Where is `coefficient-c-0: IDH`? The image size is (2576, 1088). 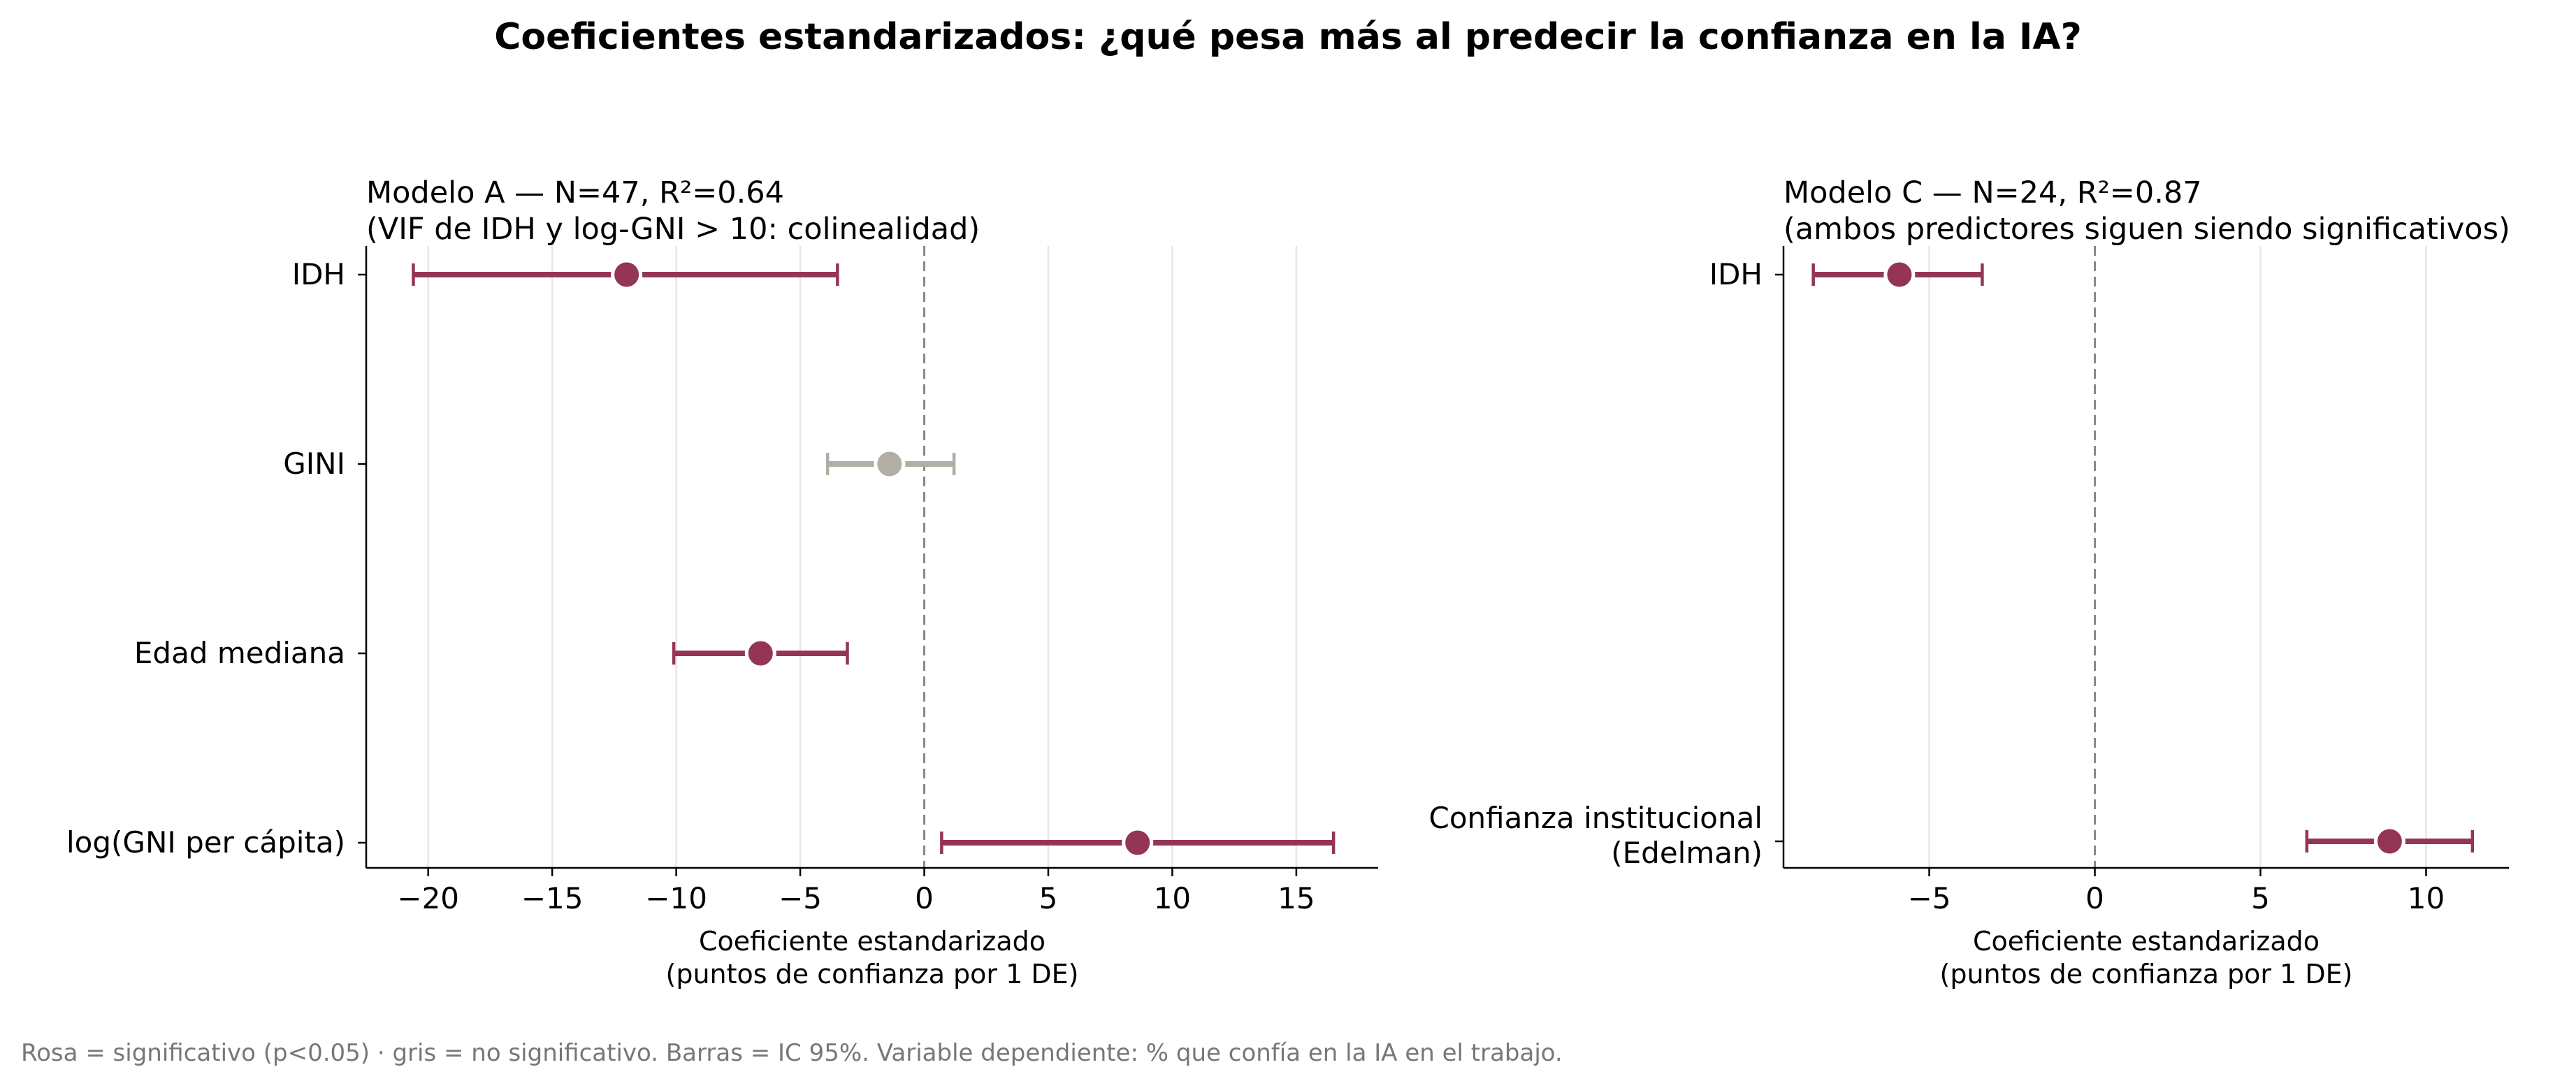
coefficient-c-0: IDH is located at coordinates (1846, 274).